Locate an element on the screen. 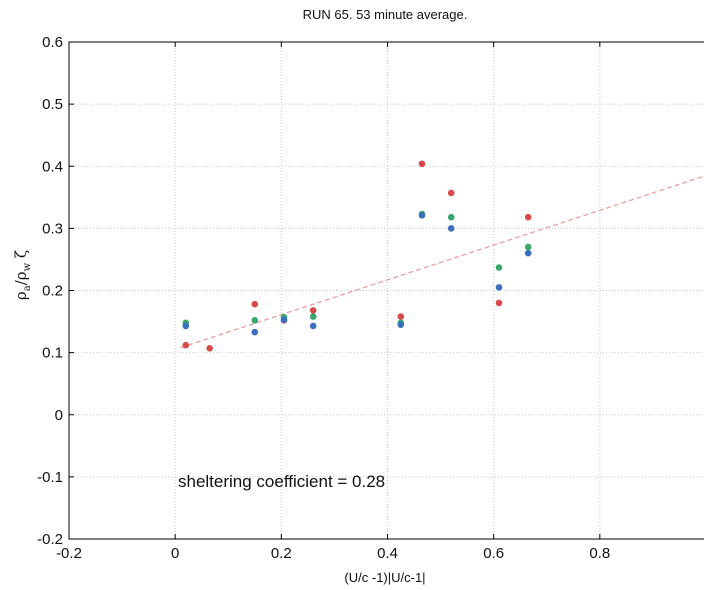  y-tick-label: 0.6 is located at coordinates (52, 42).